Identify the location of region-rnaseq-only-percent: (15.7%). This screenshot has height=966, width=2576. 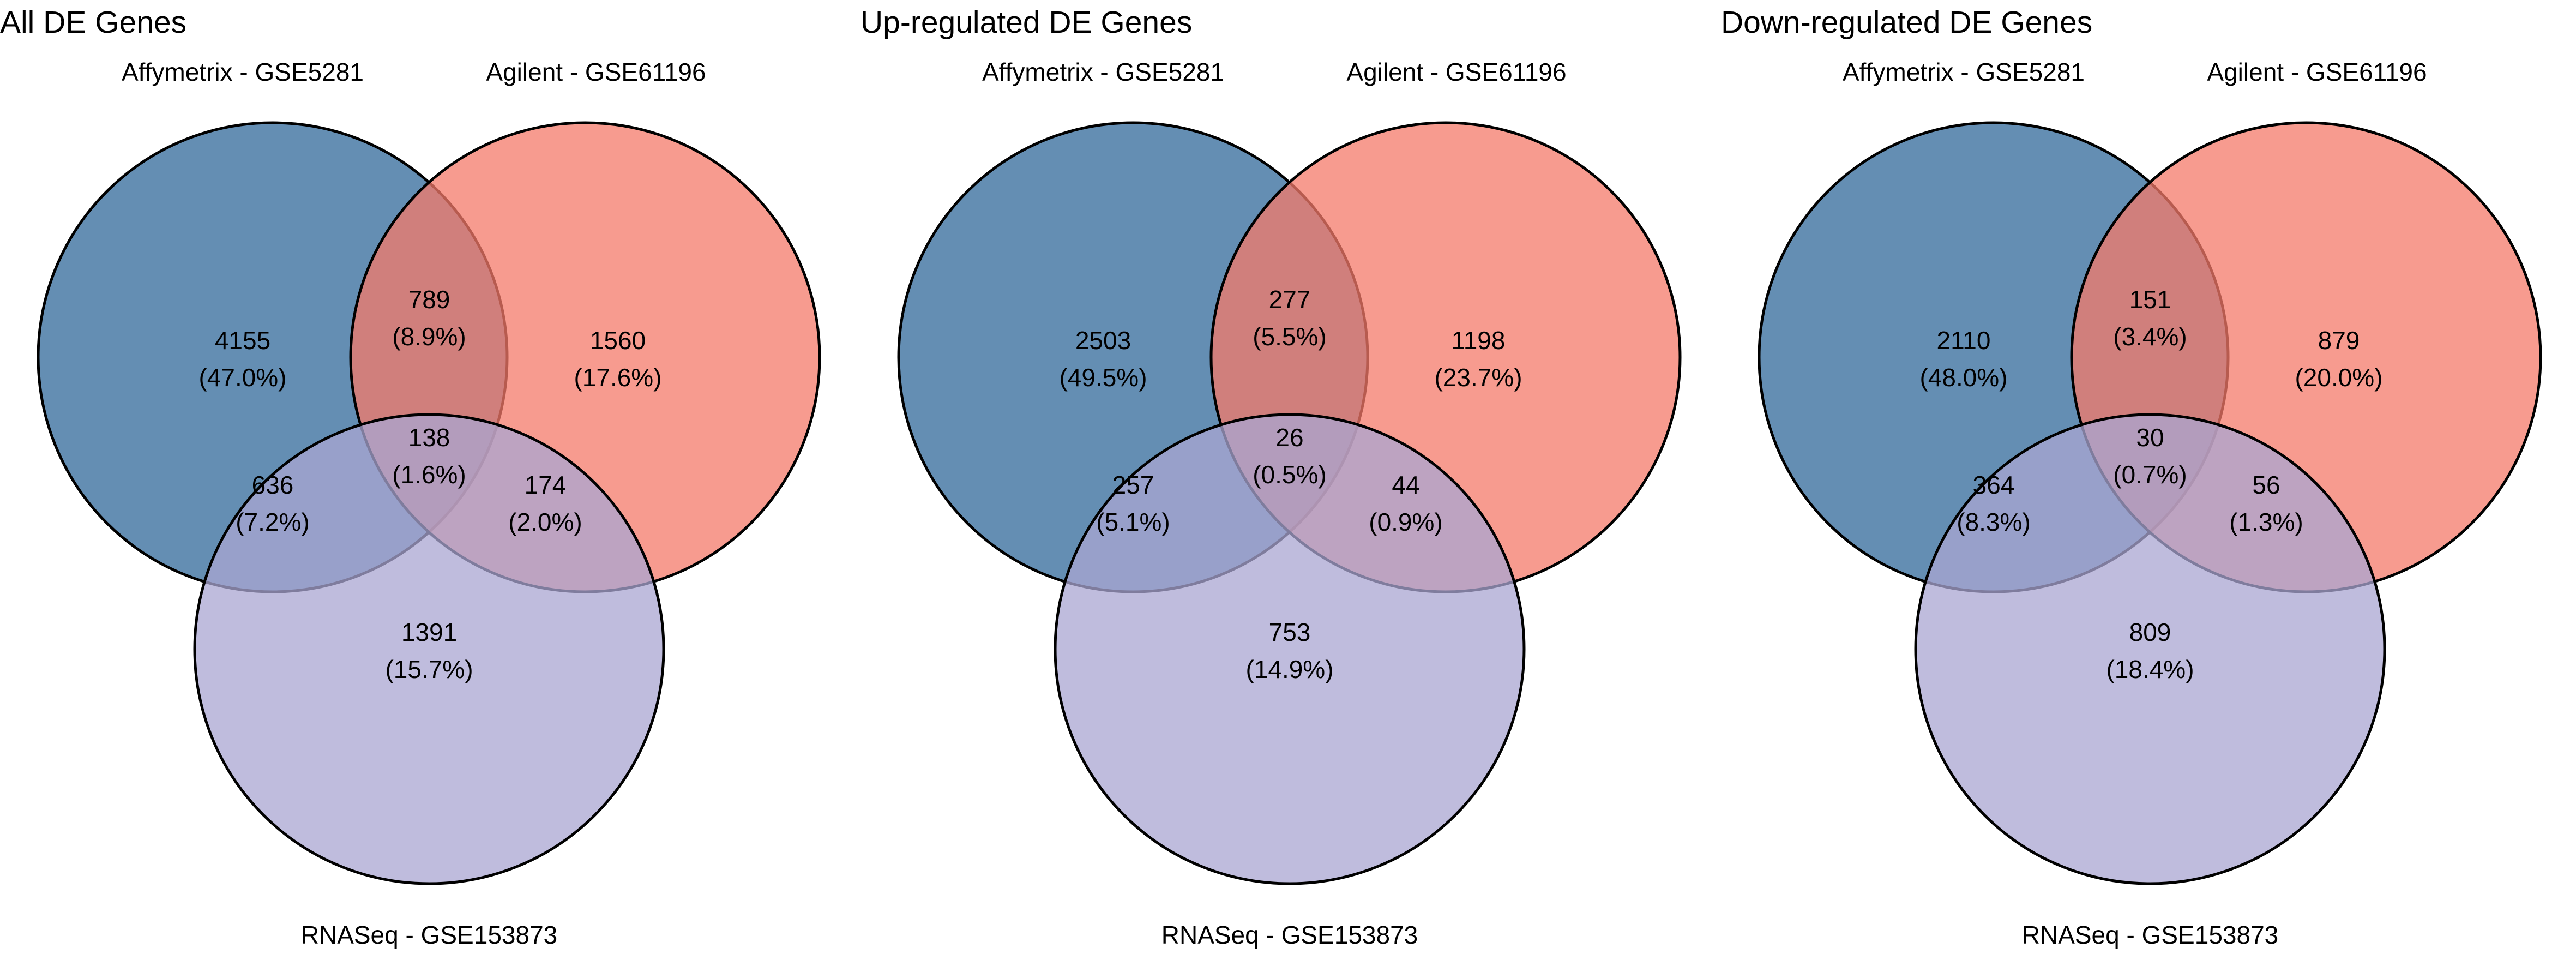
(429, 669).